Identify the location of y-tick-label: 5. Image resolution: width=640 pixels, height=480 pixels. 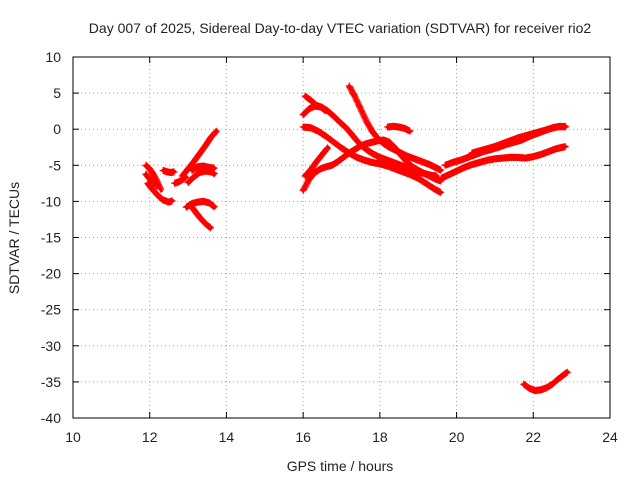
(57, 93).